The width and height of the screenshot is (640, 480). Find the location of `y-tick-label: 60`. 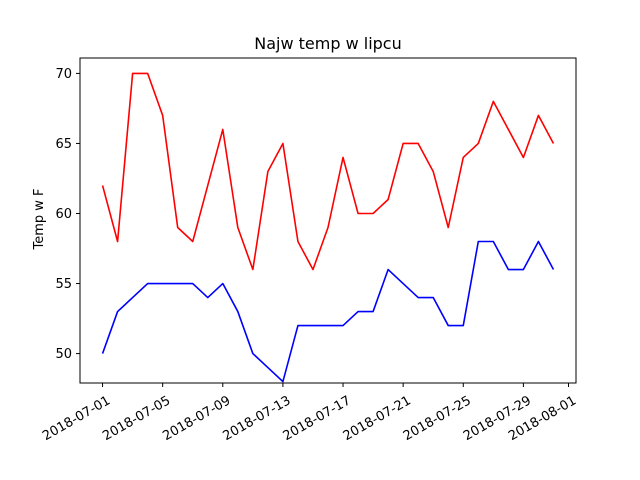

y-tick-label: 60 is located at coordinates (63, 214).